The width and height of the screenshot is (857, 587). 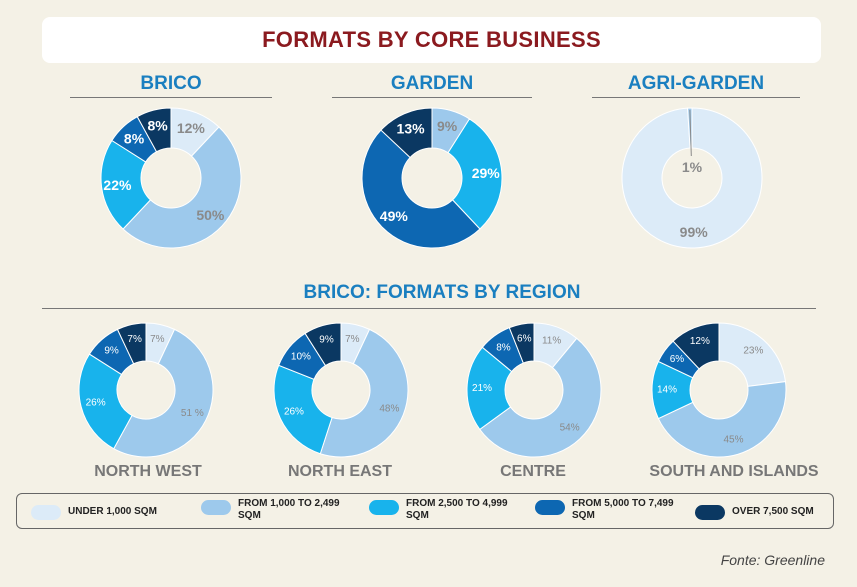 What do you see at coordinates (112, 511) in the screenshot?
I see `legend-label: UNDER 1,000 SQM` at bounding box center [112, 511].